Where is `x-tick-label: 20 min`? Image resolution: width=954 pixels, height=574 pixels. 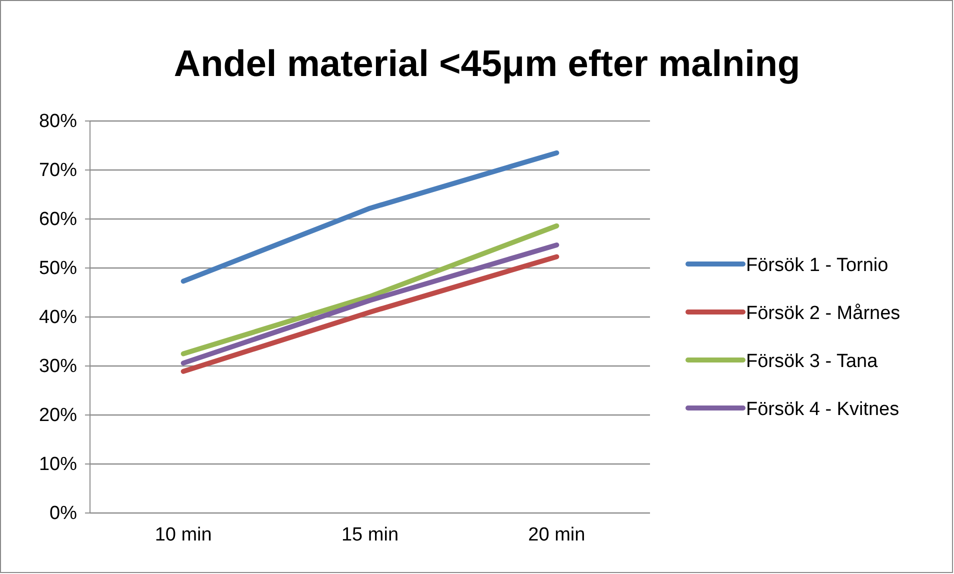 x-tick-label: 20 min is located at coordinates (557, 535).